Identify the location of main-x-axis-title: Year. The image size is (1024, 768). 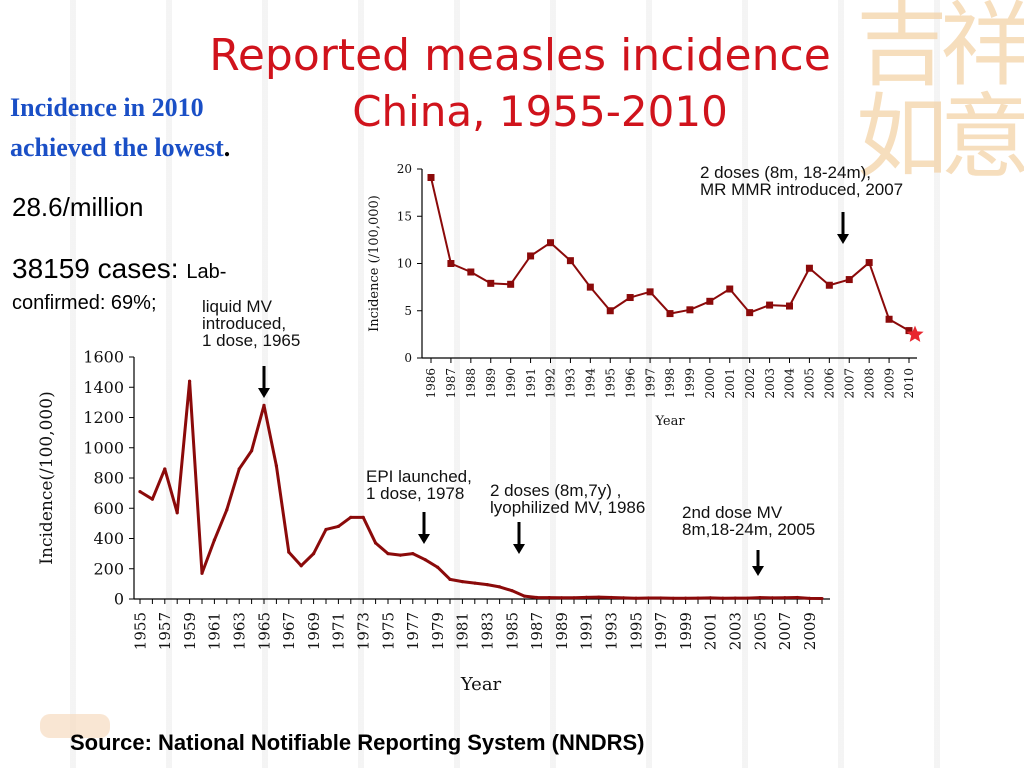
(481, 684).